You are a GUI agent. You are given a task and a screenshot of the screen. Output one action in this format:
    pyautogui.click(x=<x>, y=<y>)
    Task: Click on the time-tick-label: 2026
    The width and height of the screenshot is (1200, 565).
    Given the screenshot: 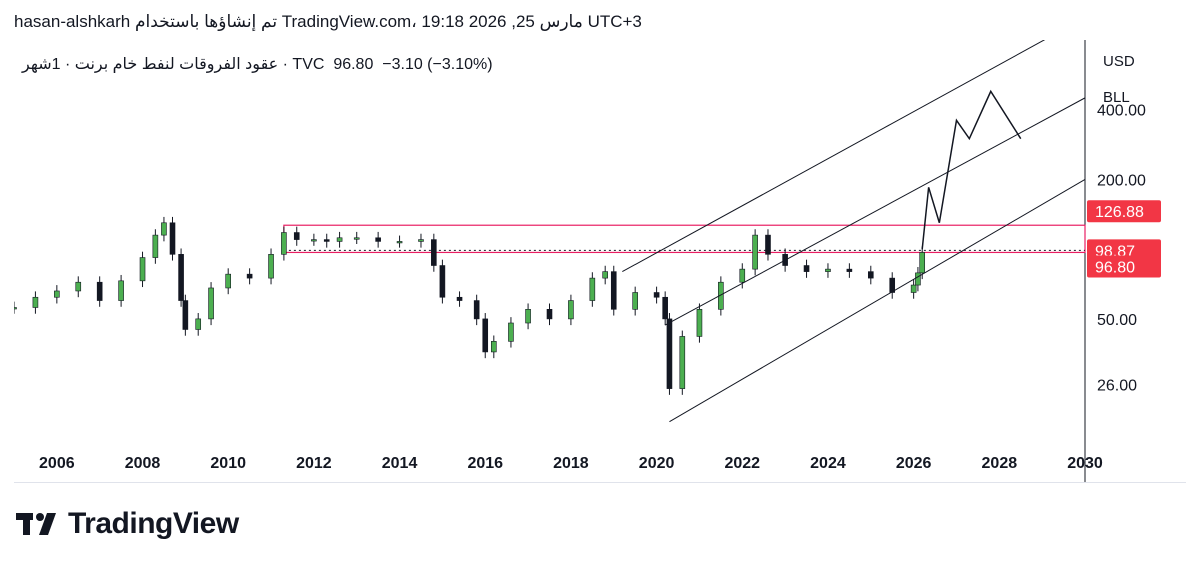 What is the action you would take?
    pyautogui.click(x=914, y=463)
    